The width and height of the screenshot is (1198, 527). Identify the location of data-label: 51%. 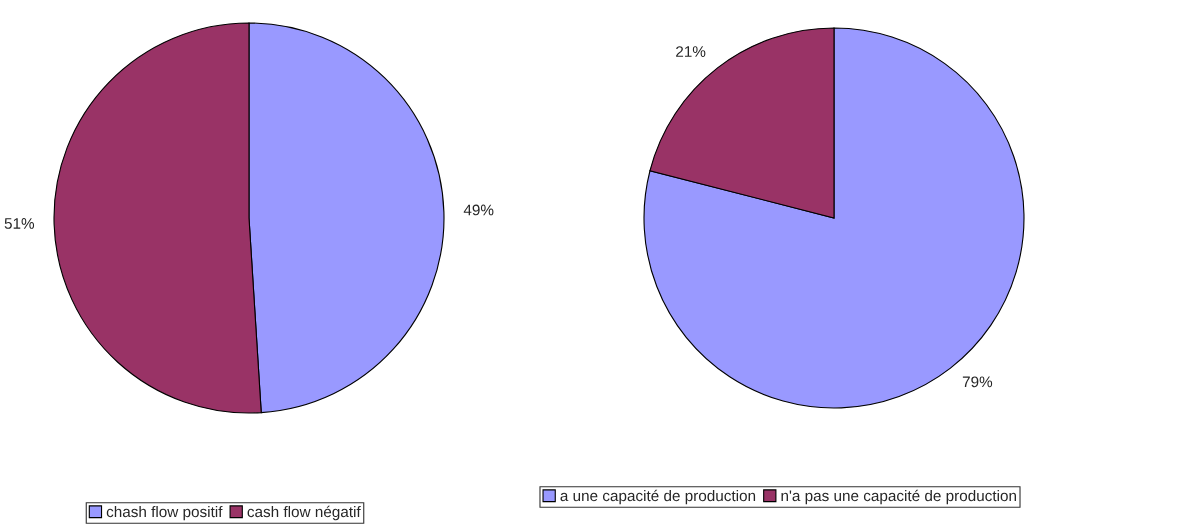
(19, 223).